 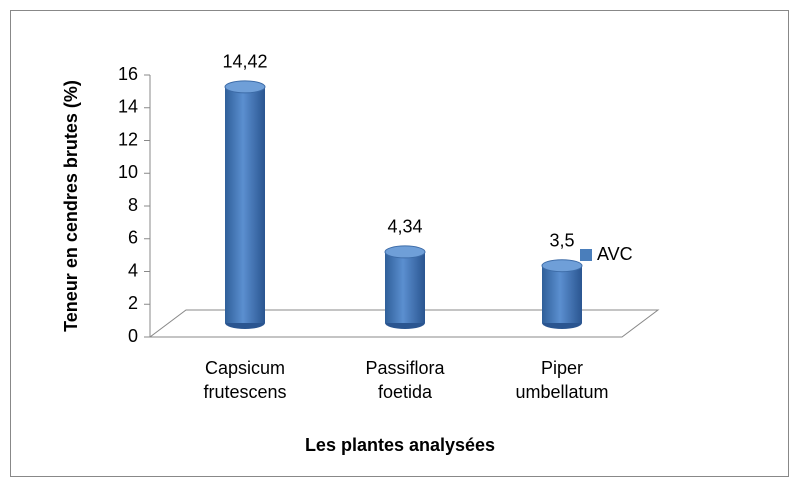 I want to click on x-axis-title: Les plantes analysées, so click(x=400, y=445).